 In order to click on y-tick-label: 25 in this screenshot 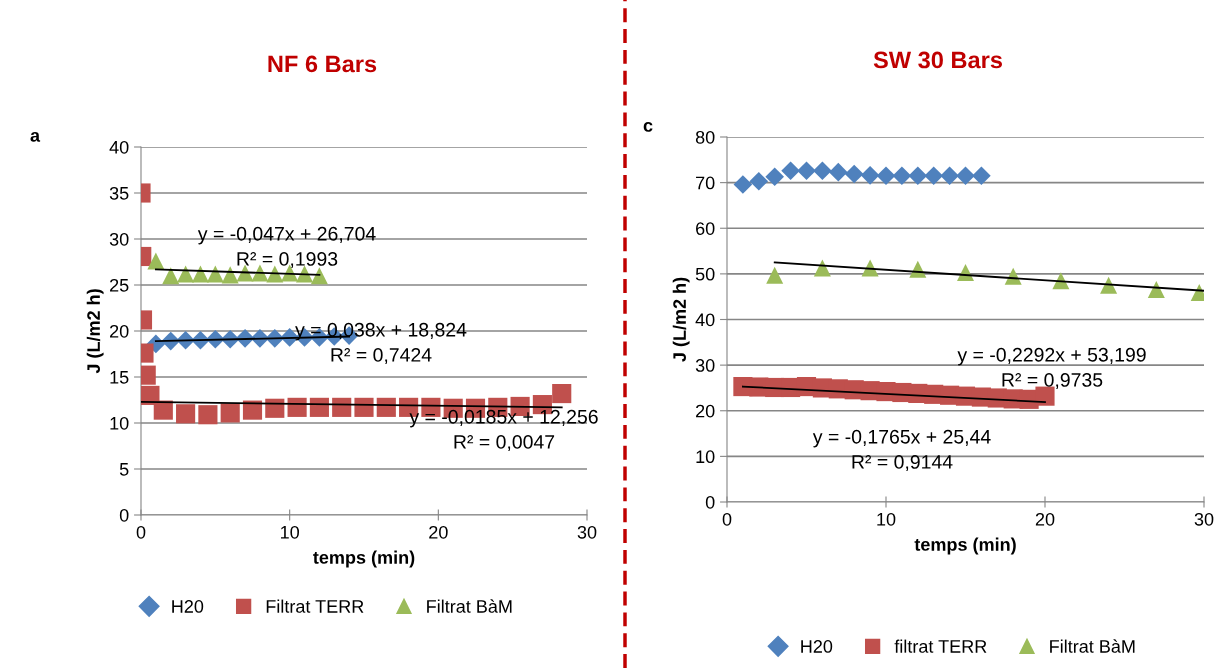, I will do `click(119, 285)`.